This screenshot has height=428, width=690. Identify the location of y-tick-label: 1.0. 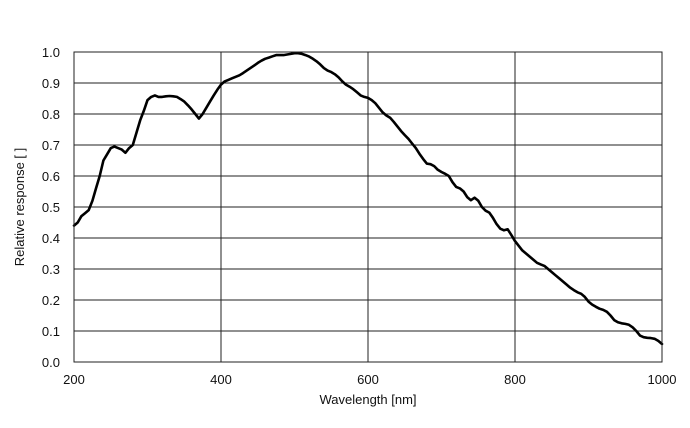
(51, 52).